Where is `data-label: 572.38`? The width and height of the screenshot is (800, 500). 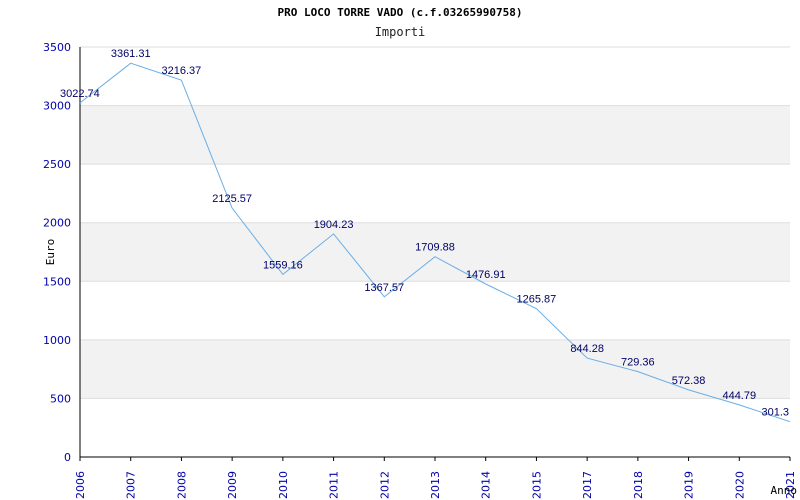 data-label: 572.38 is located at coordinates (689, 381).